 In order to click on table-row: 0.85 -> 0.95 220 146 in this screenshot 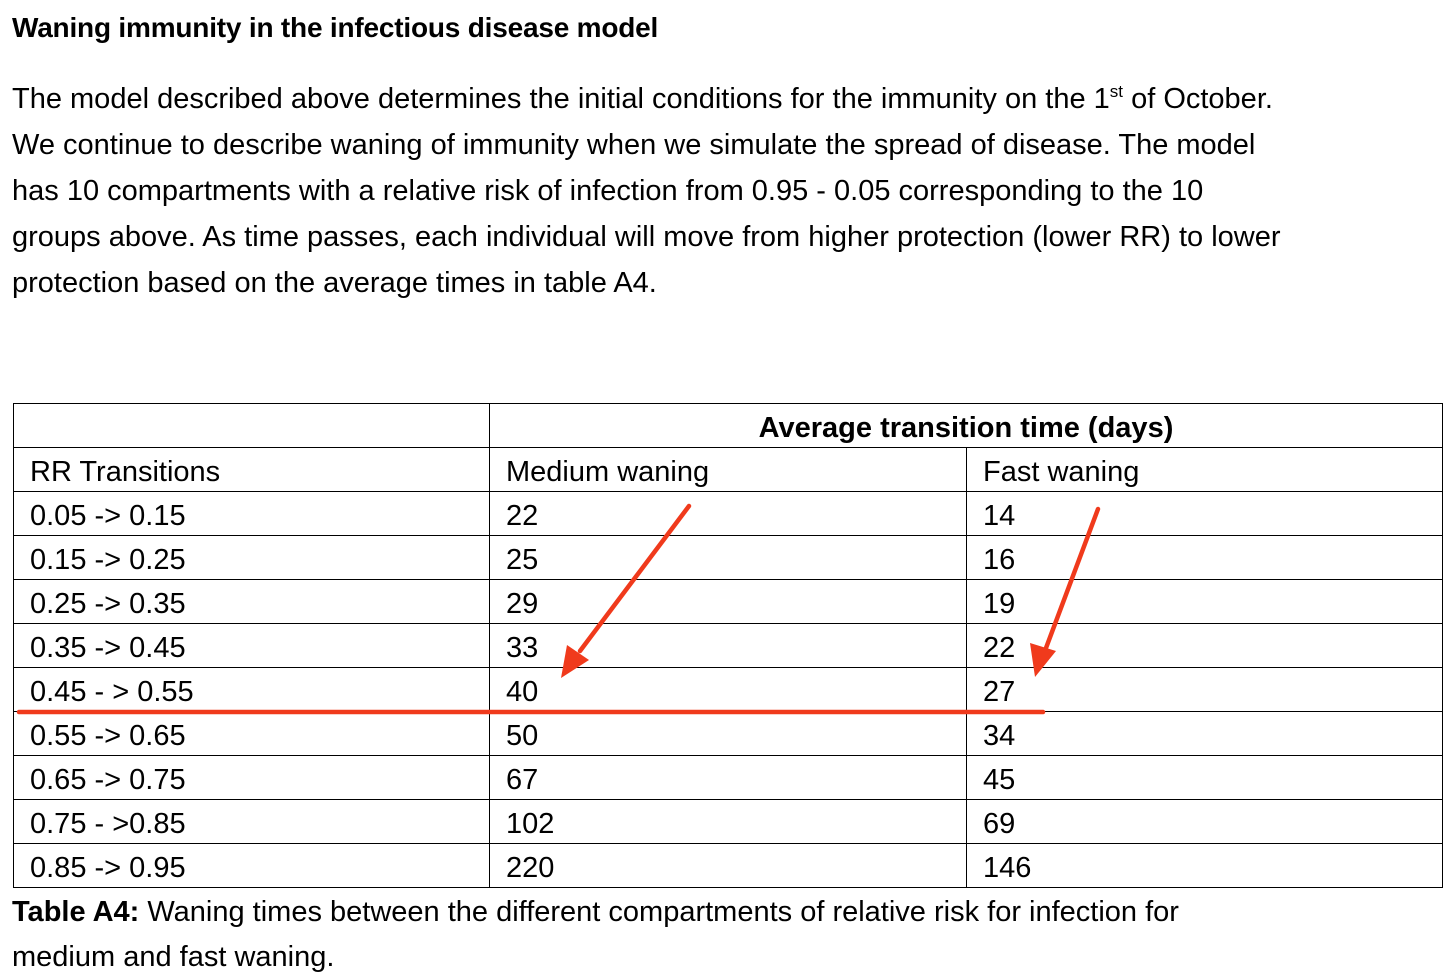, I will do `click(728, 865)`.